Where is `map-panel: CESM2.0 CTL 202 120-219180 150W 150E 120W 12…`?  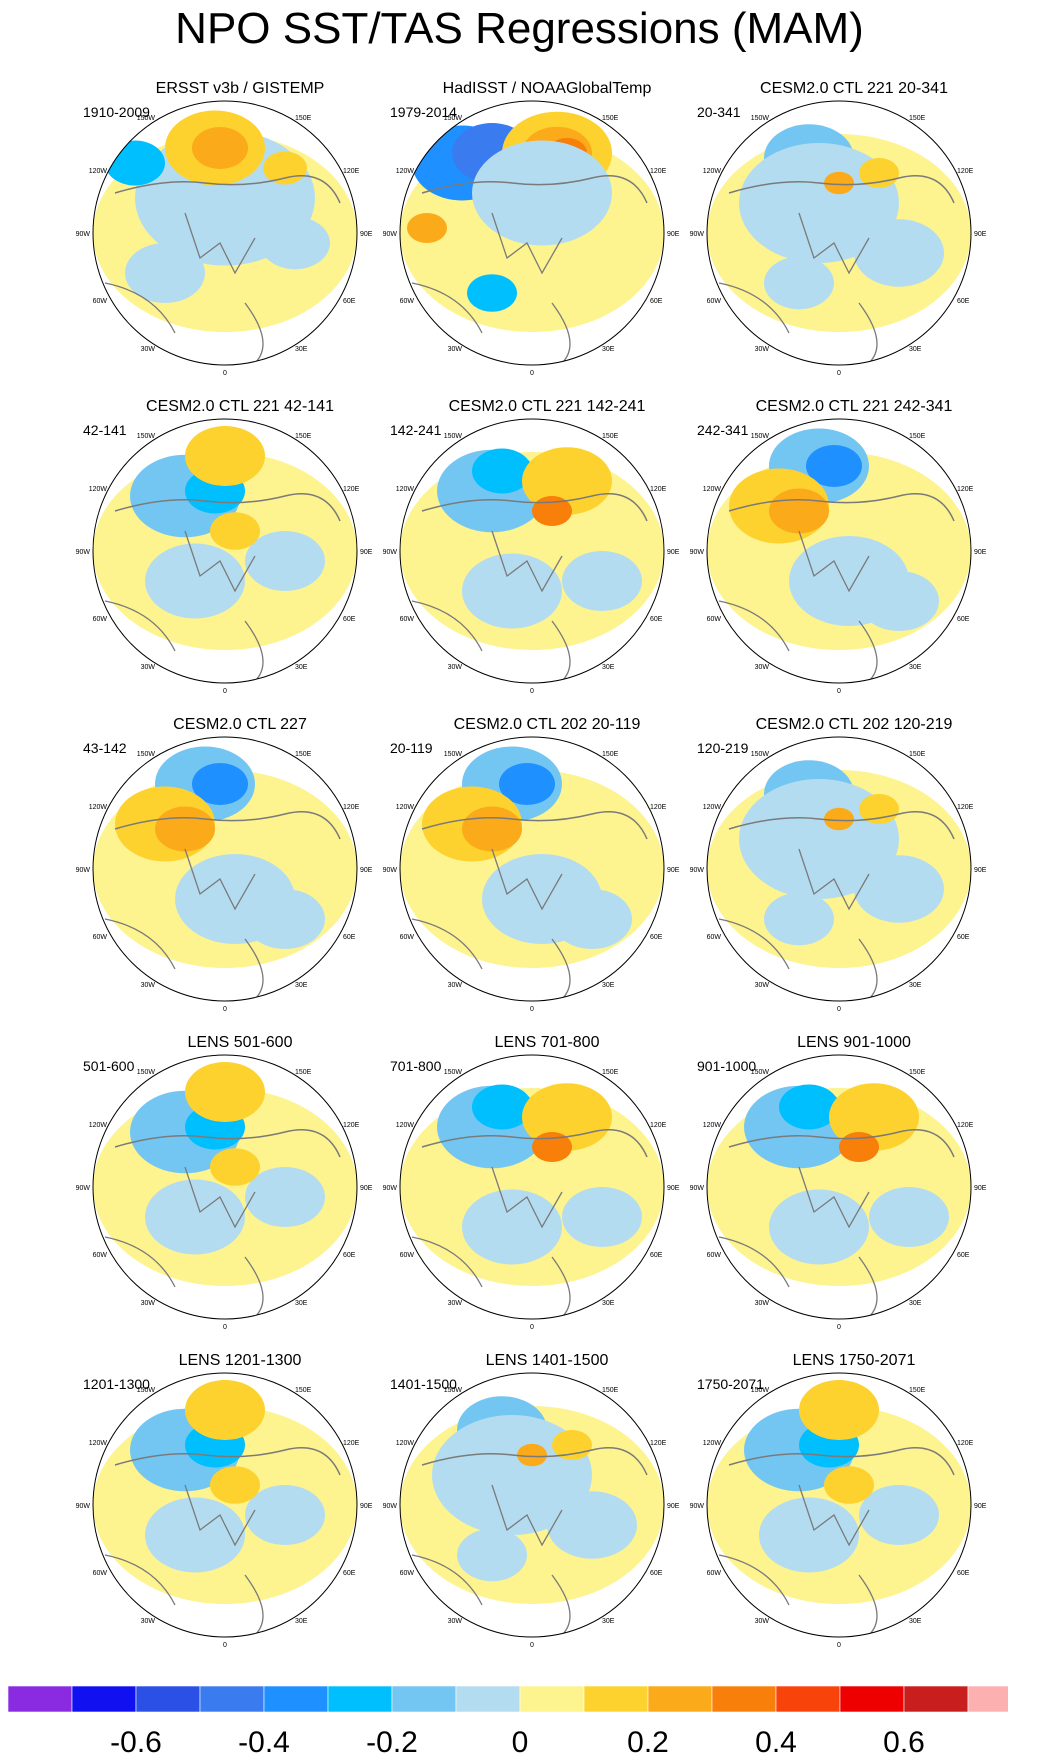
map-panel: CESM2.0 CTL 202 120-219180 150W 150E 120W 12… is located at coordinates (859, 875).